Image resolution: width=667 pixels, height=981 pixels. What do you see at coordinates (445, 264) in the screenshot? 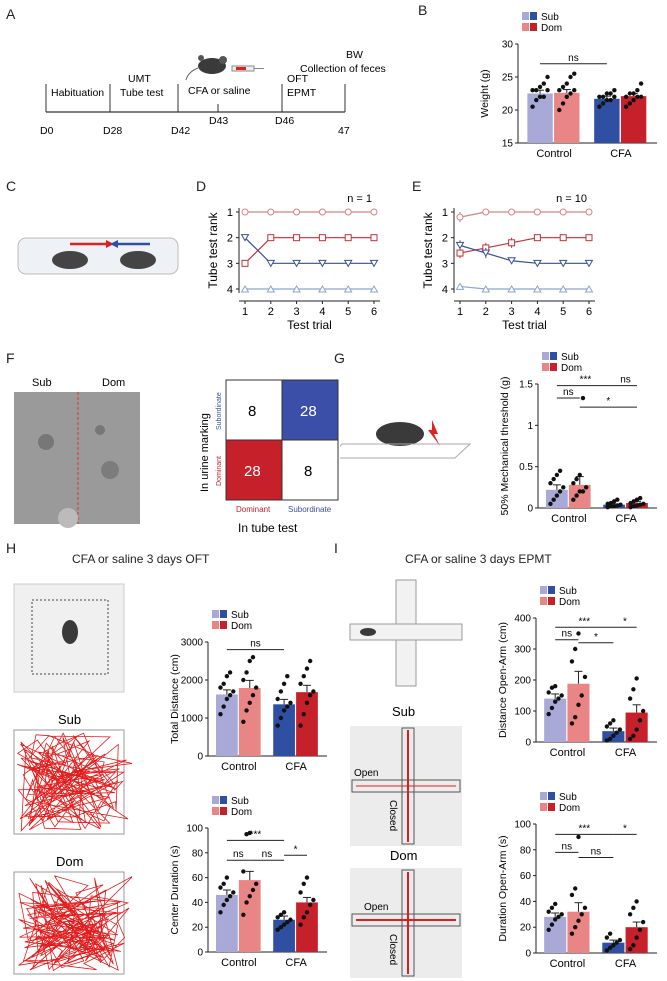
I see `y-tick-label: 3` at bounding box center [445, 264].